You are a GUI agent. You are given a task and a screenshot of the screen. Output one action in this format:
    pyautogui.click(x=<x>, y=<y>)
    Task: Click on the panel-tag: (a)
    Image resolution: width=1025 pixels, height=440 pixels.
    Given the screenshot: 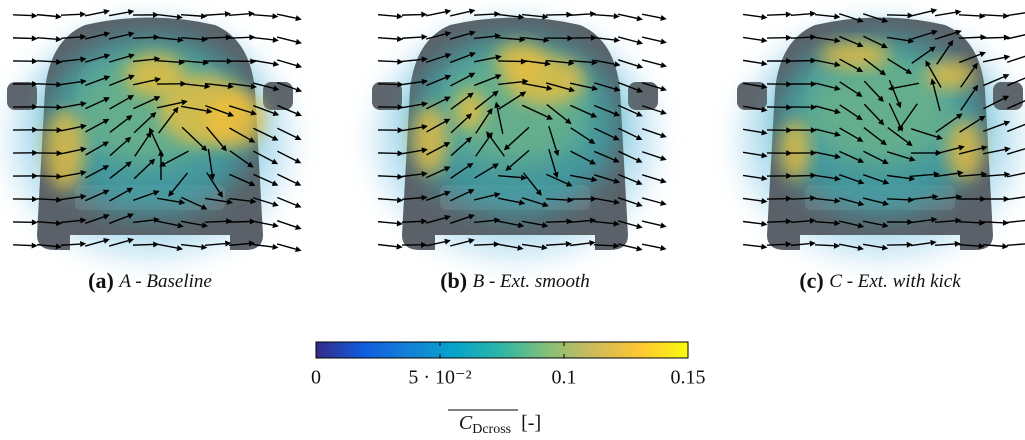 What is the action you would take?
    pyautogui.click(x=101, y=280)
    